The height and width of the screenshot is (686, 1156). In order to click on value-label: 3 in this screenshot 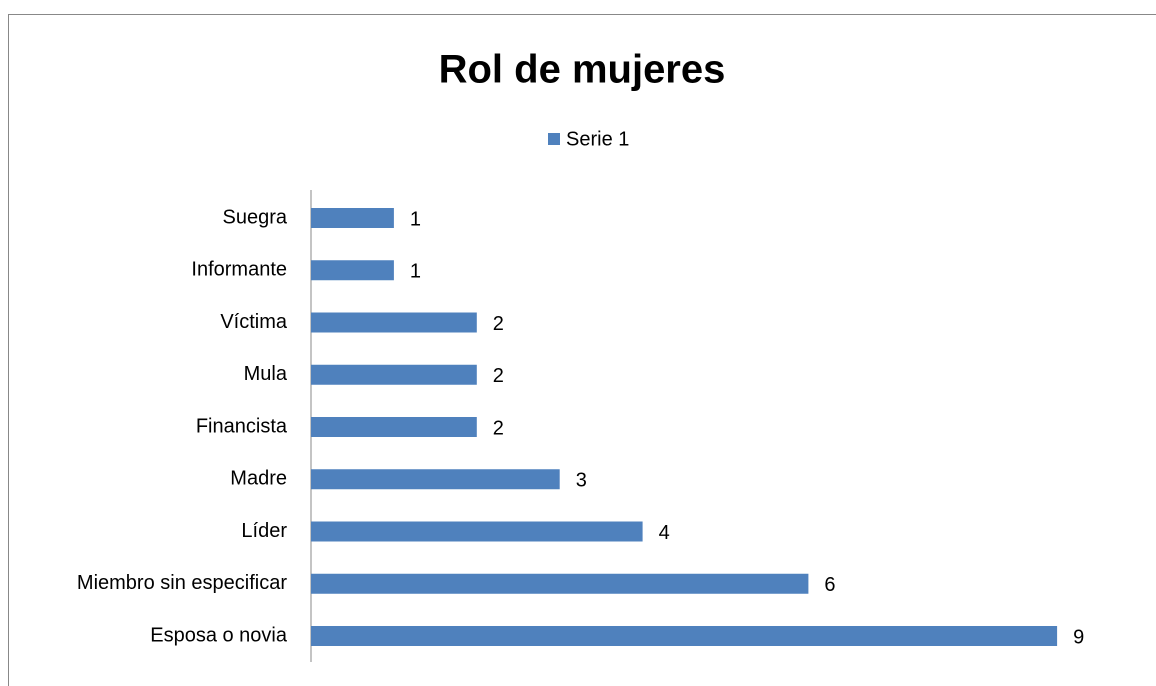, I will do `click(581, 481)`.